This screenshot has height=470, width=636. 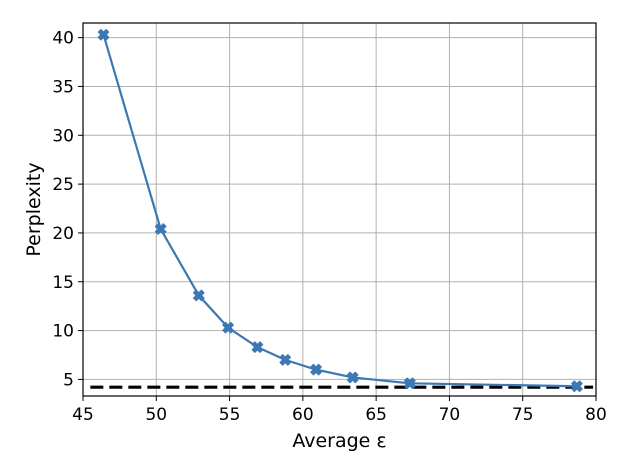 I want to click on y-tick-label: 15, so click(x=63, y=283).